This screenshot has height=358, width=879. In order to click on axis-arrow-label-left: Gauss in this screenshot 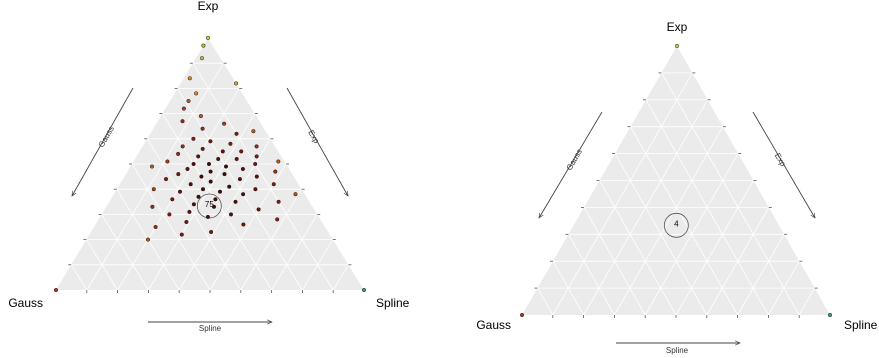, I will do `click(106, 136)`.